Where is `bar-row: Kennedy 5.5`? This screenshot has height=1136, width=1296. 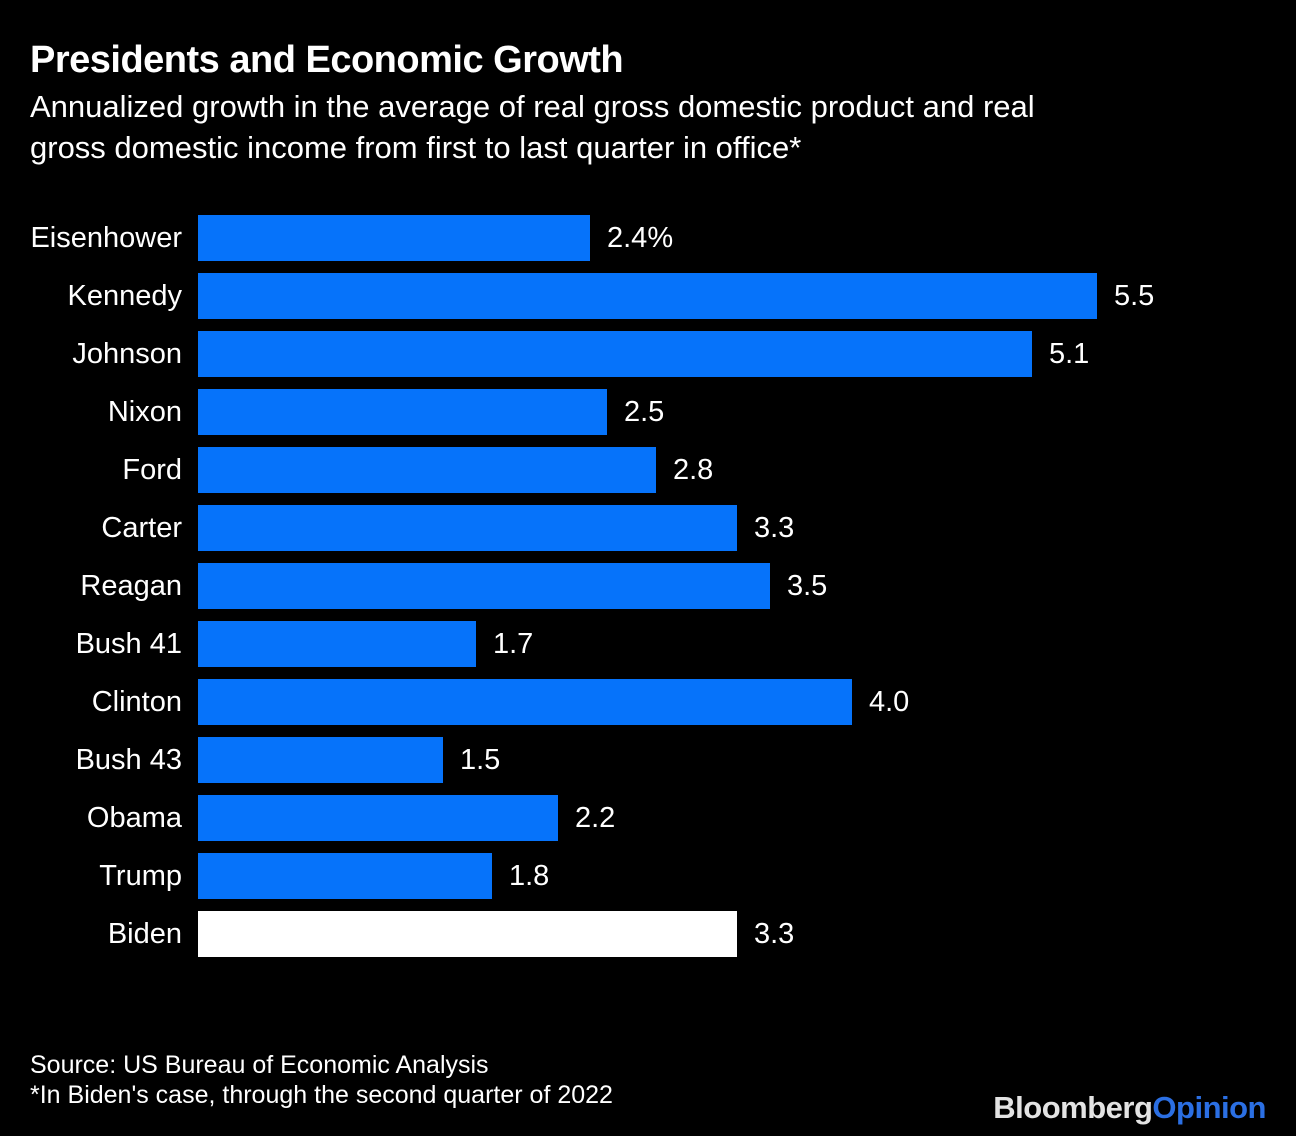
bar-row: Kennedy 5.5 is located at coordinates (663, 296).